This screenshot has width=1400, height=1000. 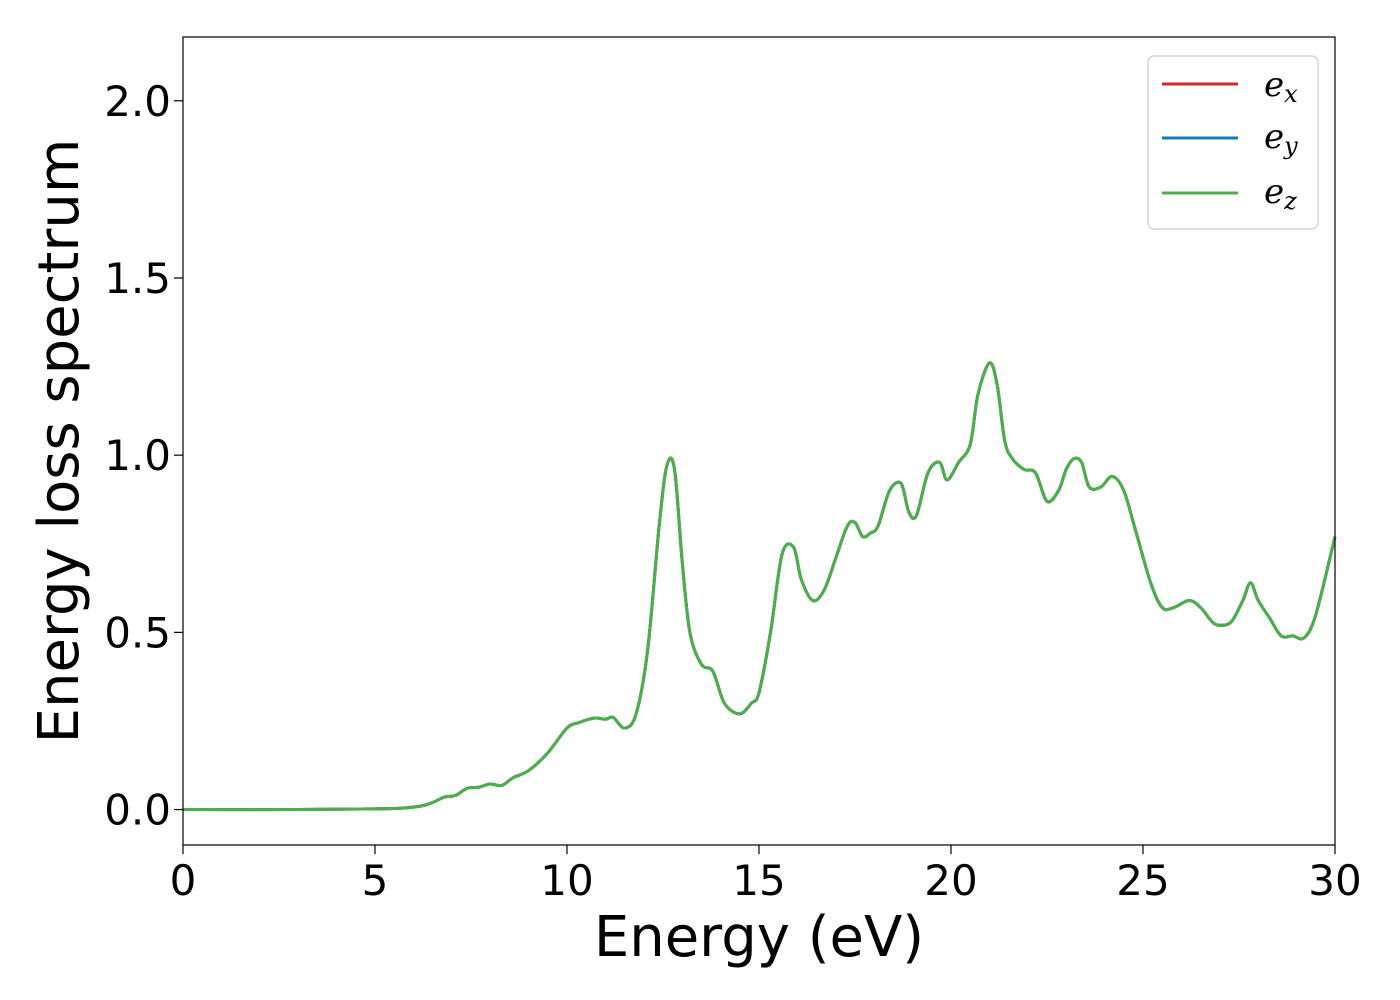 What do you see at coordinates (566, 880) in the screenshot?
I see `x-tick-label-10: 10` at bounding box center [566, 880].